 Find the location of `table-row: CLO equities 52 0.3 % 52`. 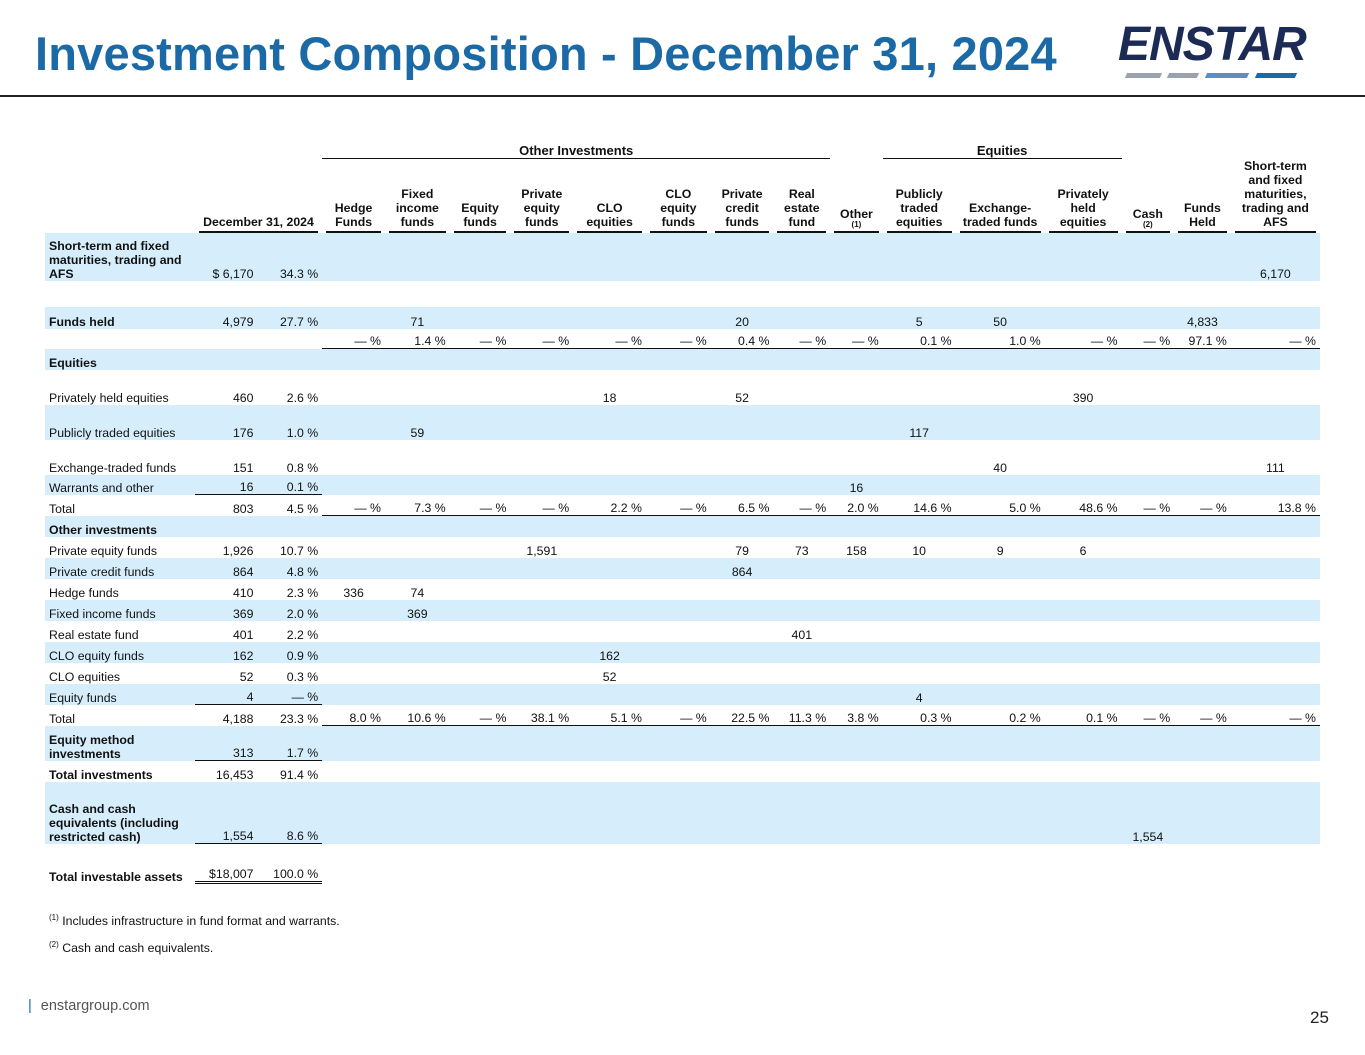

table-row: CLO equities 52 0.3 % 52 is located at coordinates (682, 673).